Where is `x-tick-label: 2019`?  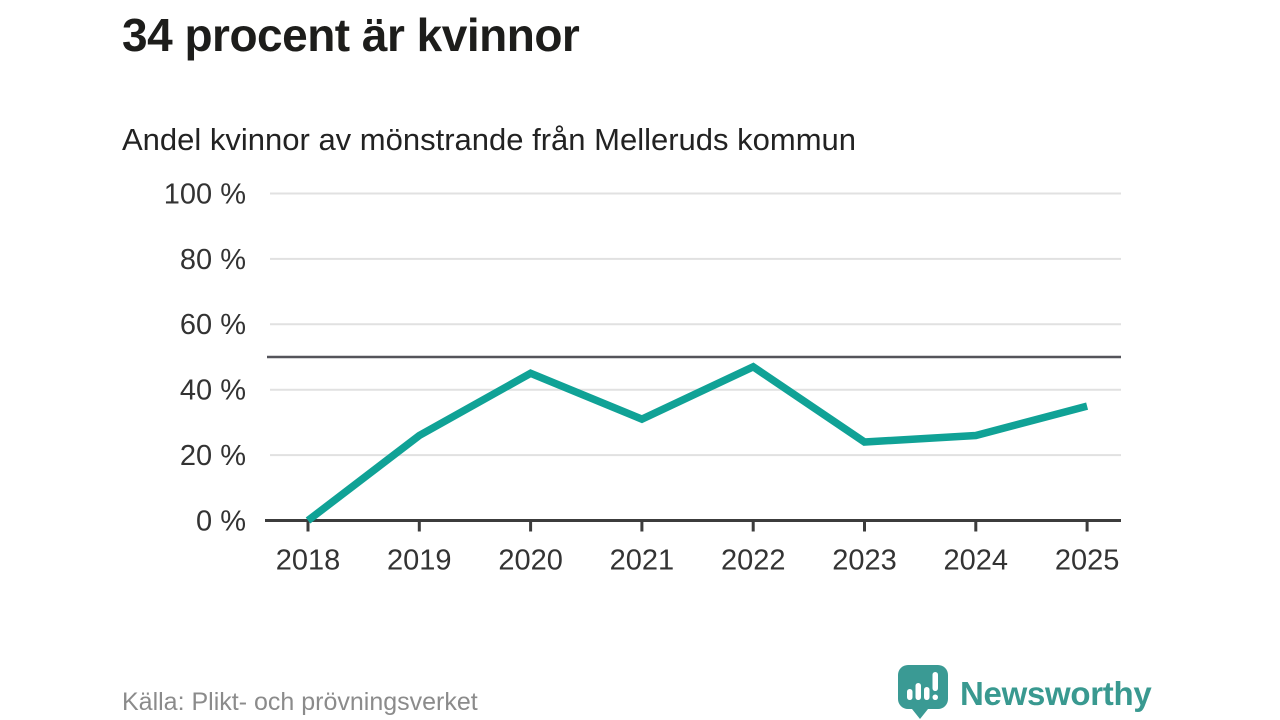
x-tick-label: 2019 is located at coordinates (419, 561).